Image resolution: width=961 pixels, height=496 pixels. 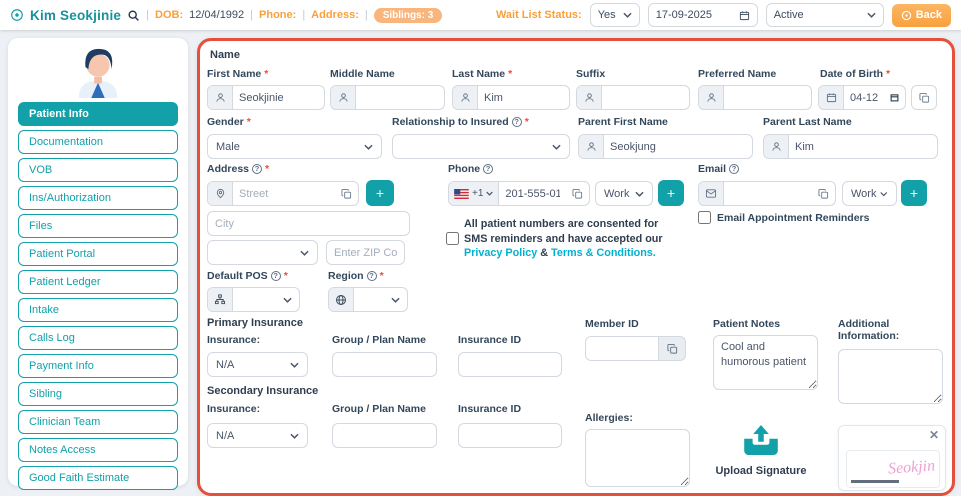 I want to click on default-pos-select, so click(x=253, y=299).